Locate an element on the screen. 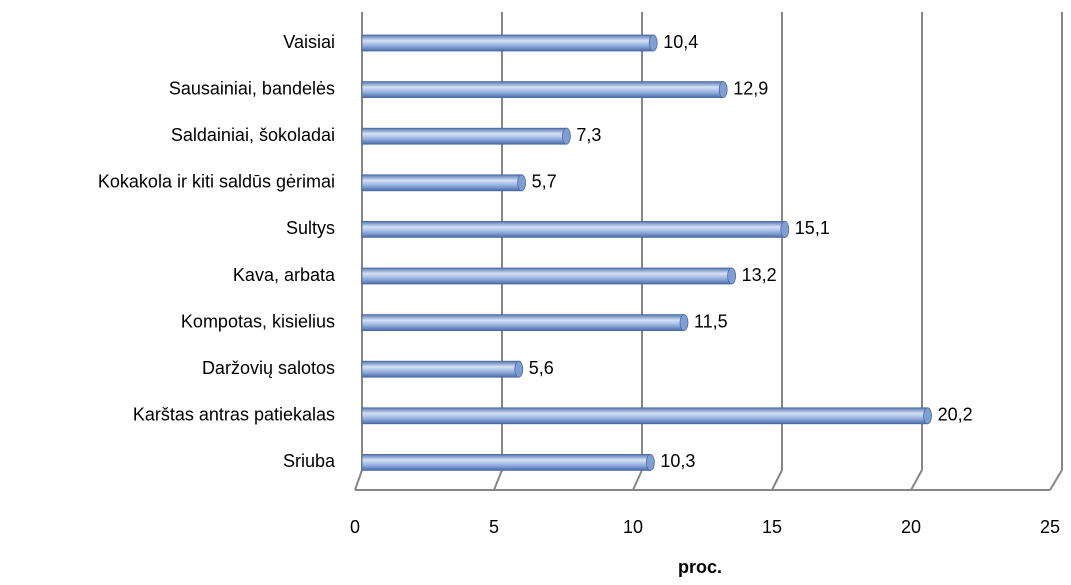  x-tick-label: 0 is located at coordinates (355, 527).